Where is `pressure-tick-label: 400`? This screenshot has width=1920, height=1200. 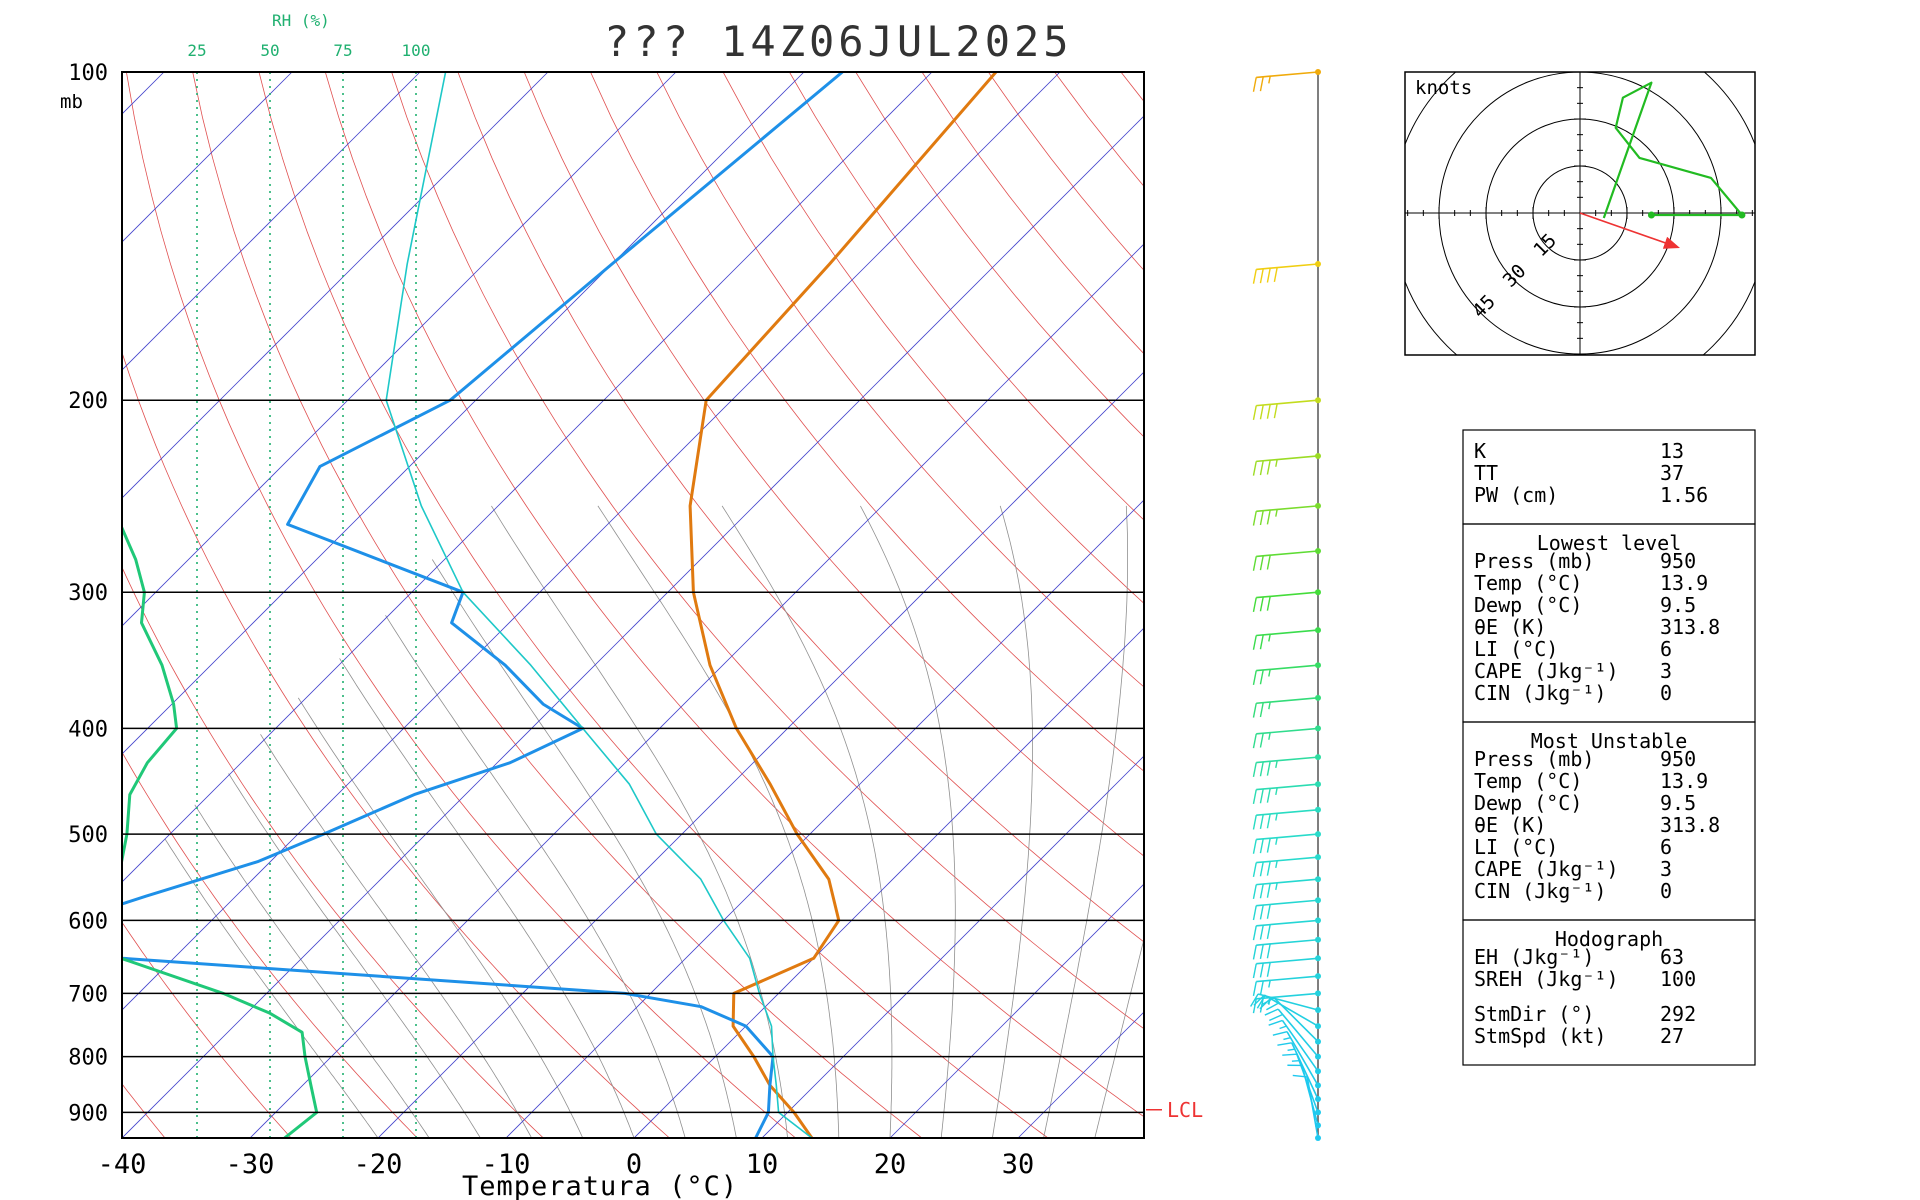
pressure-tick-label: 400 is located at coordinates (88, 729).